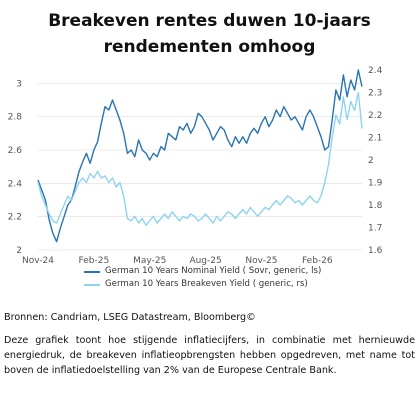  What do you see at coordinates (261, 261) in the screenshot?
I see `x-tick-label: Nov-25` at bounding box center [261, 261].